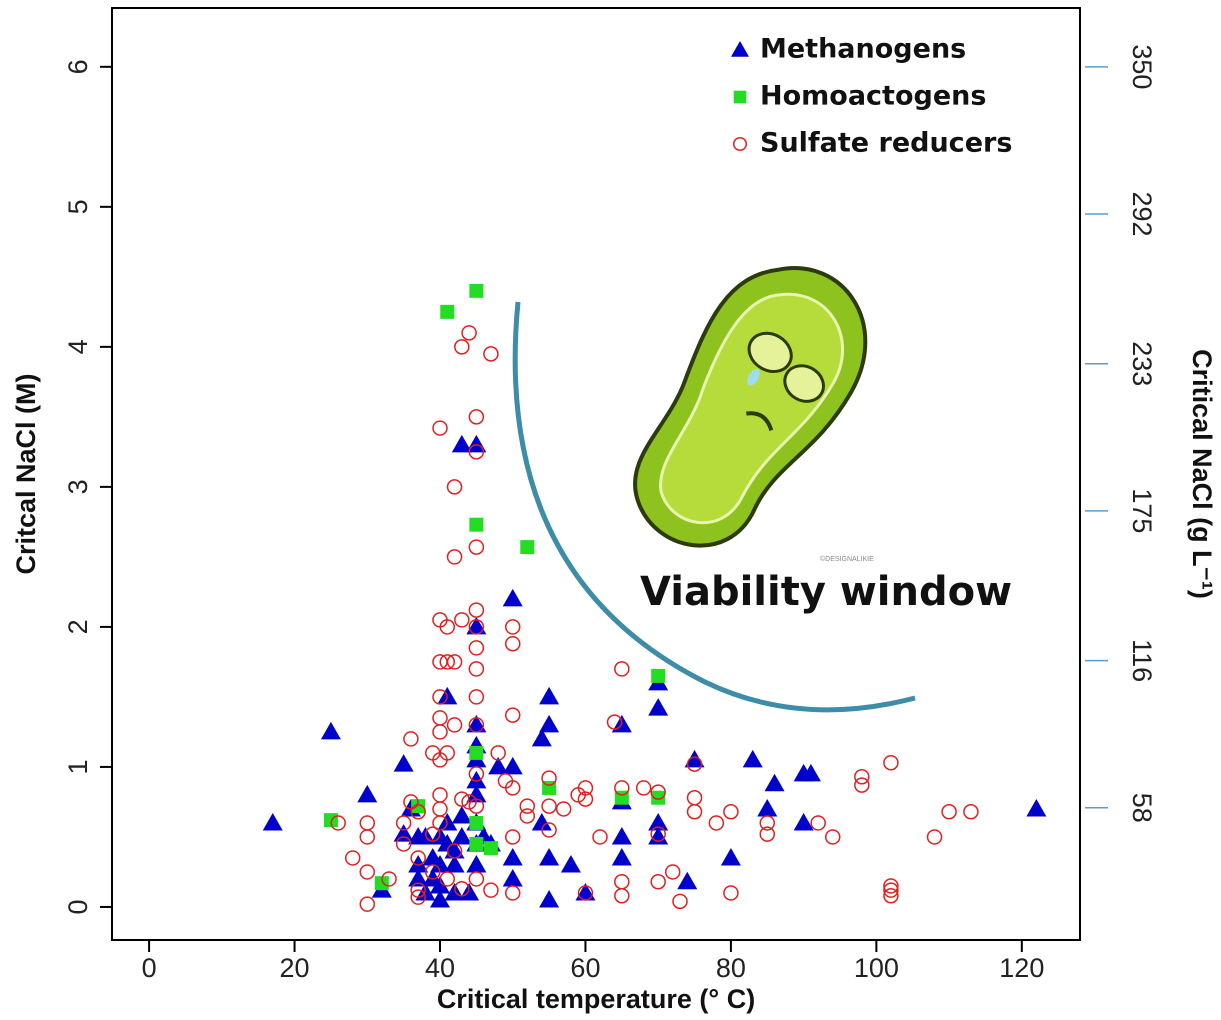  Describe the element at coordinates (826, 592) in the screenshot. I see `annotation: Viability window` at that location.